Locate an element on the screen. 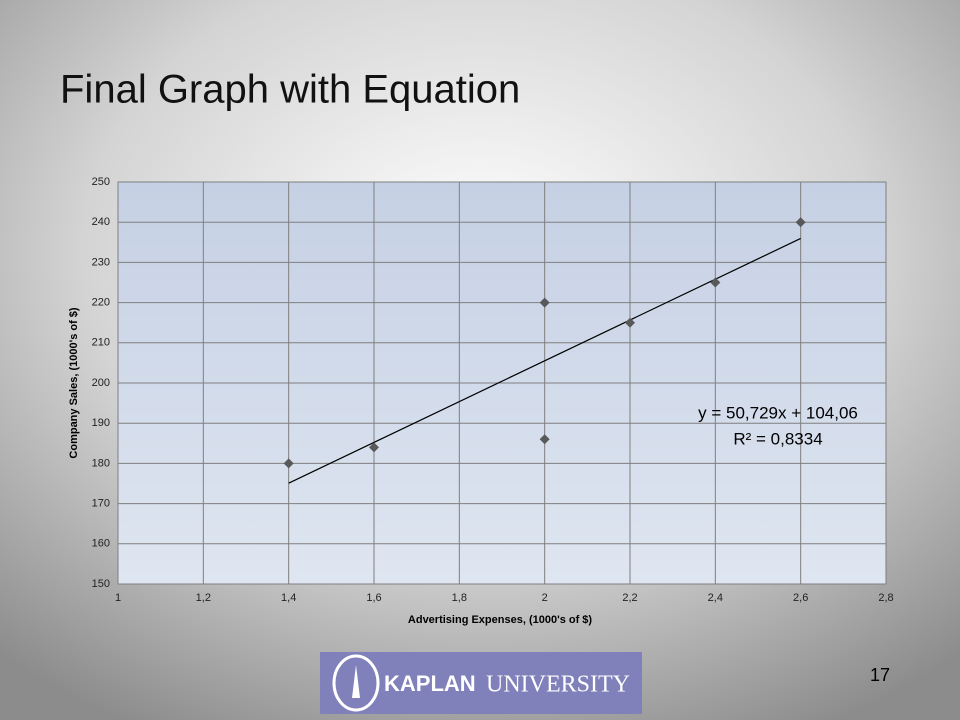  x-axis-label: Advertising Expenses, (1000's of $) is located at coordinates (500, 620).